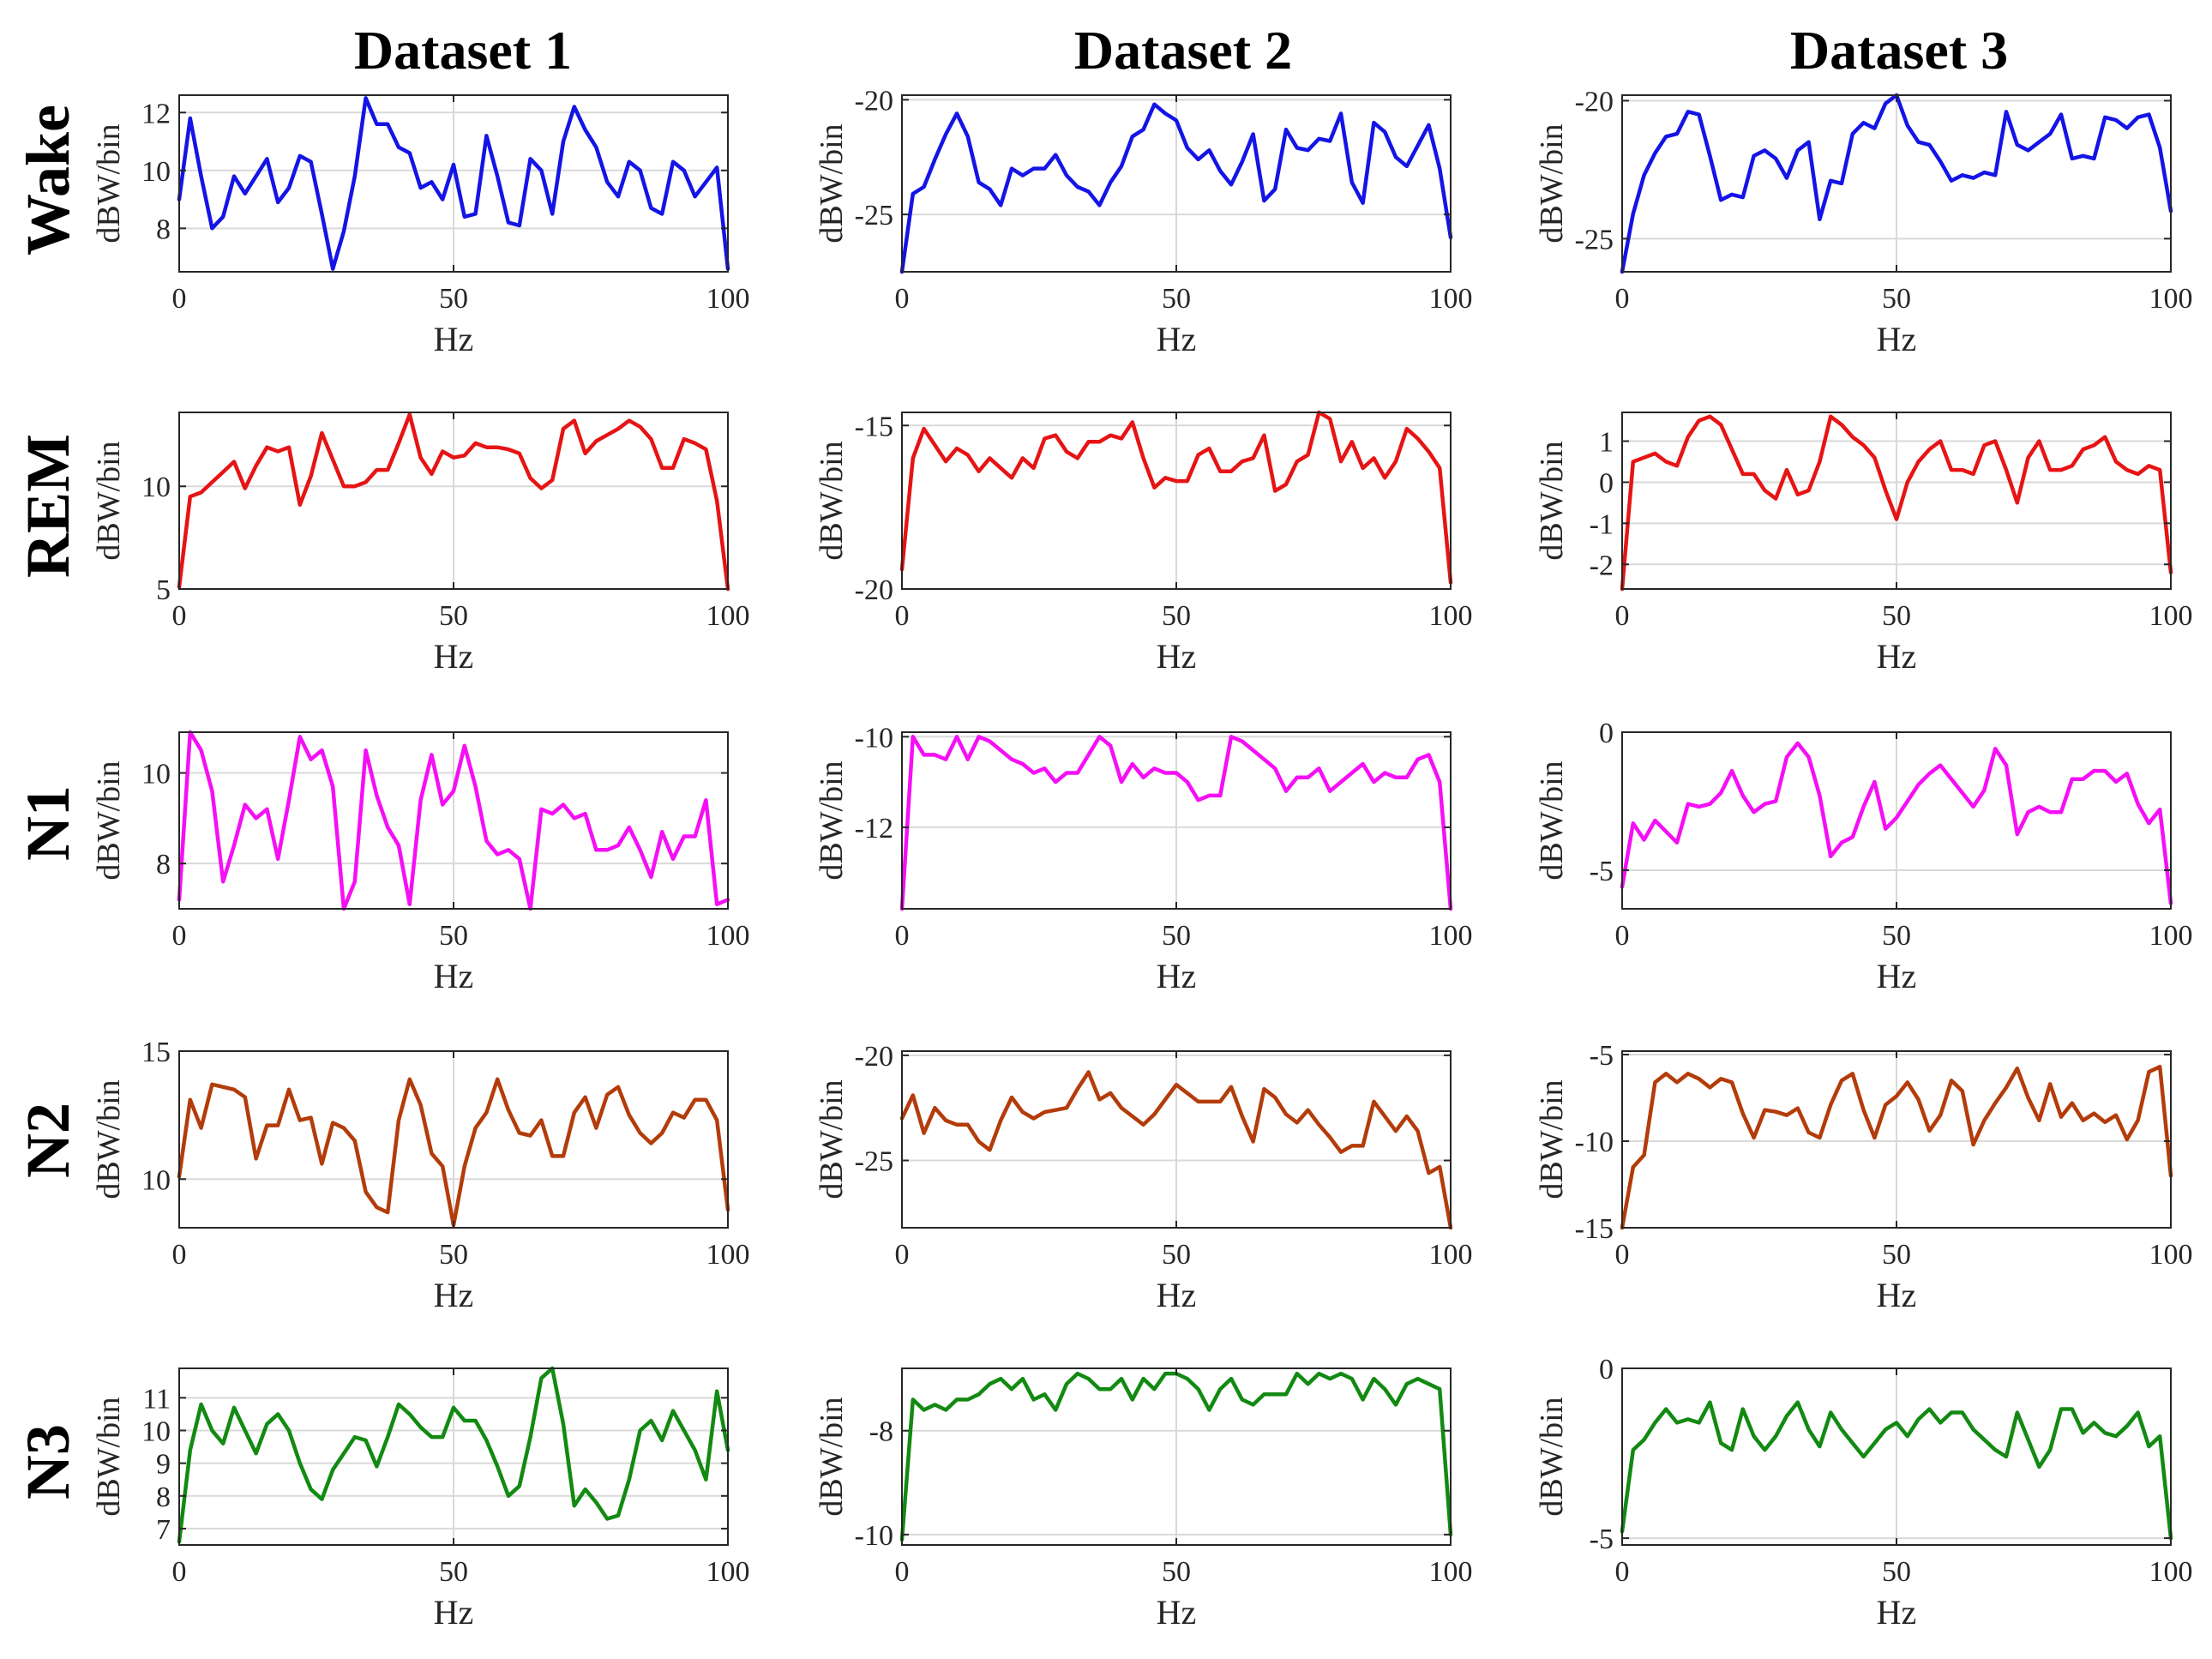 The height and width of the screenshot is (1659, 2212). I want to click on panel-n1-d3: 0 50 100 -5 0 Hz dBW/bin, so click(1863, 856).